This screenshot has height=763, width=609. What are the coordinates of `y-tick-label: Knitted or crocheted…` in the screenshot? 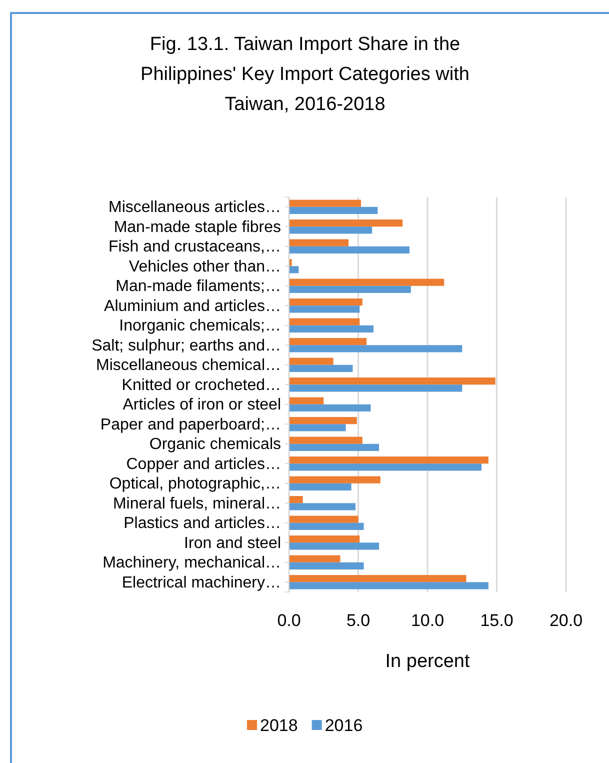 It's located at (201, 385).